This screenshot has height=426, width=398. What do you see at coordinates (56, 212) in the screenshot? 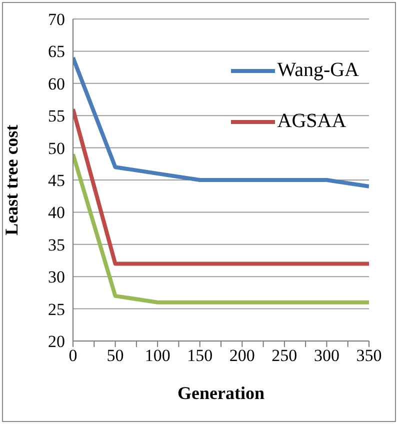
I see `y-tick-label: 40` at bounding box center [56, 212].